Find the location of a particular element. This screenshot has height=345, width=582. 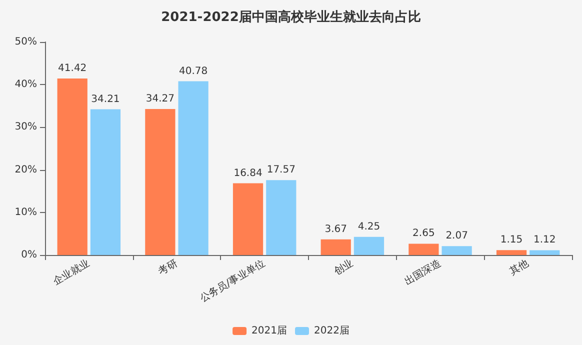

y-tick-label: 30% is located at coordinates (25, 127).